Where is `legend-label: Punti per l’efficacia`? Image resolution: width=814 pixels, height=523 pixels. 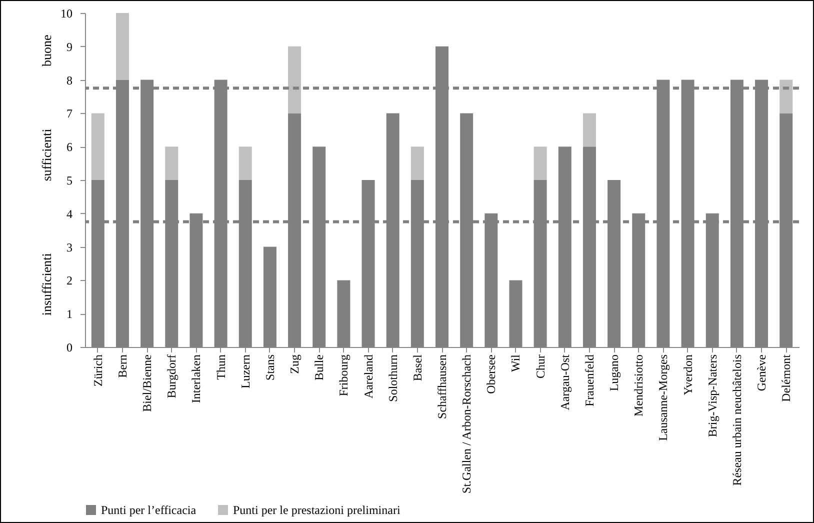 legend-label: Punti per l’efficacia is located at coordinates (149, 510).